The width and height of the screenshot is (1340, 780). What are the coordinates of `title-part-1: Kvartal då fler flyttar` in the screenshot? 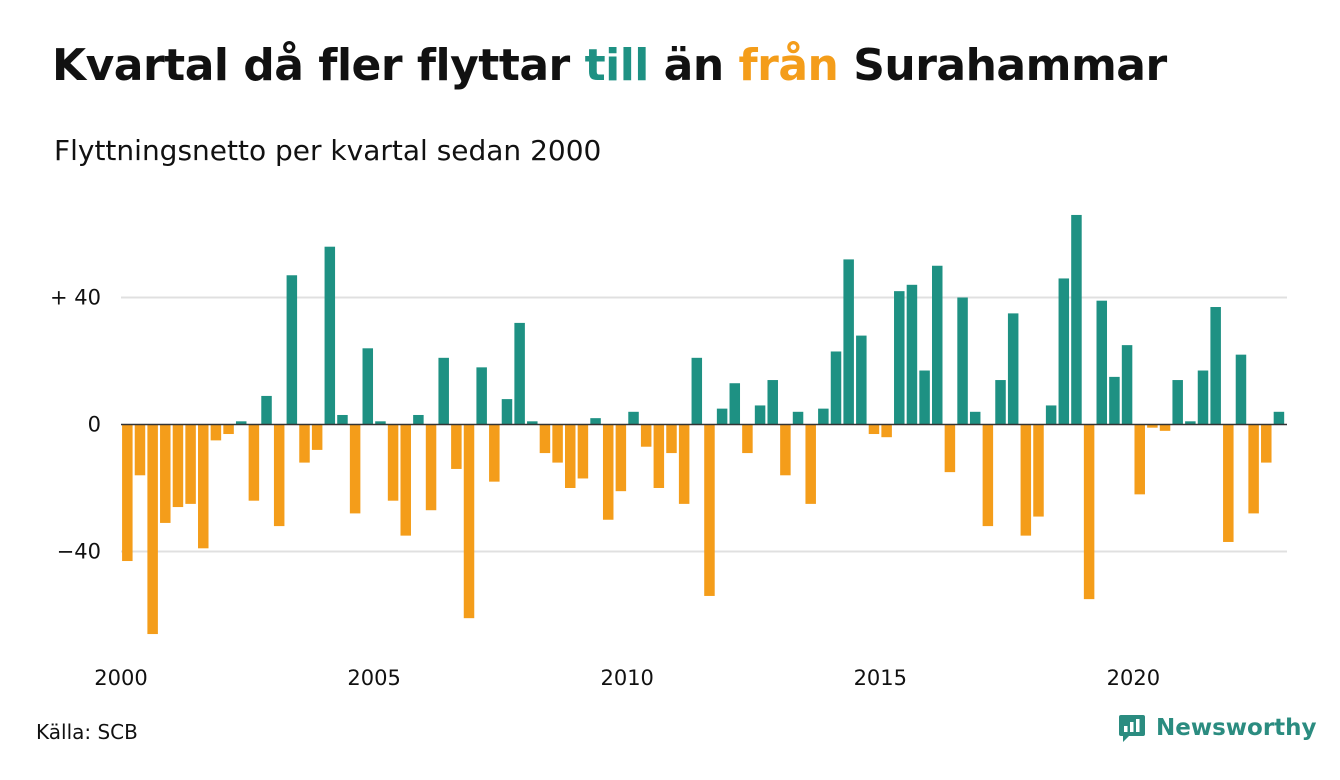 It's located at (318, 65).